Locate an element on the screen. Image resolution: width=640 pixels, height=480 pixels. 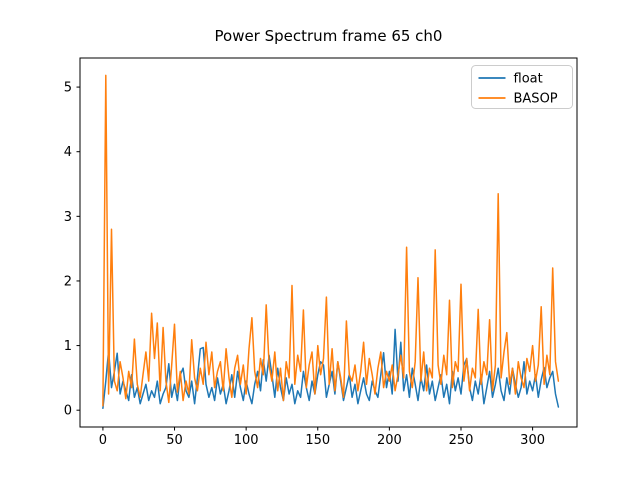
x-tick-label: 50 is located at coordinates (174, 440).